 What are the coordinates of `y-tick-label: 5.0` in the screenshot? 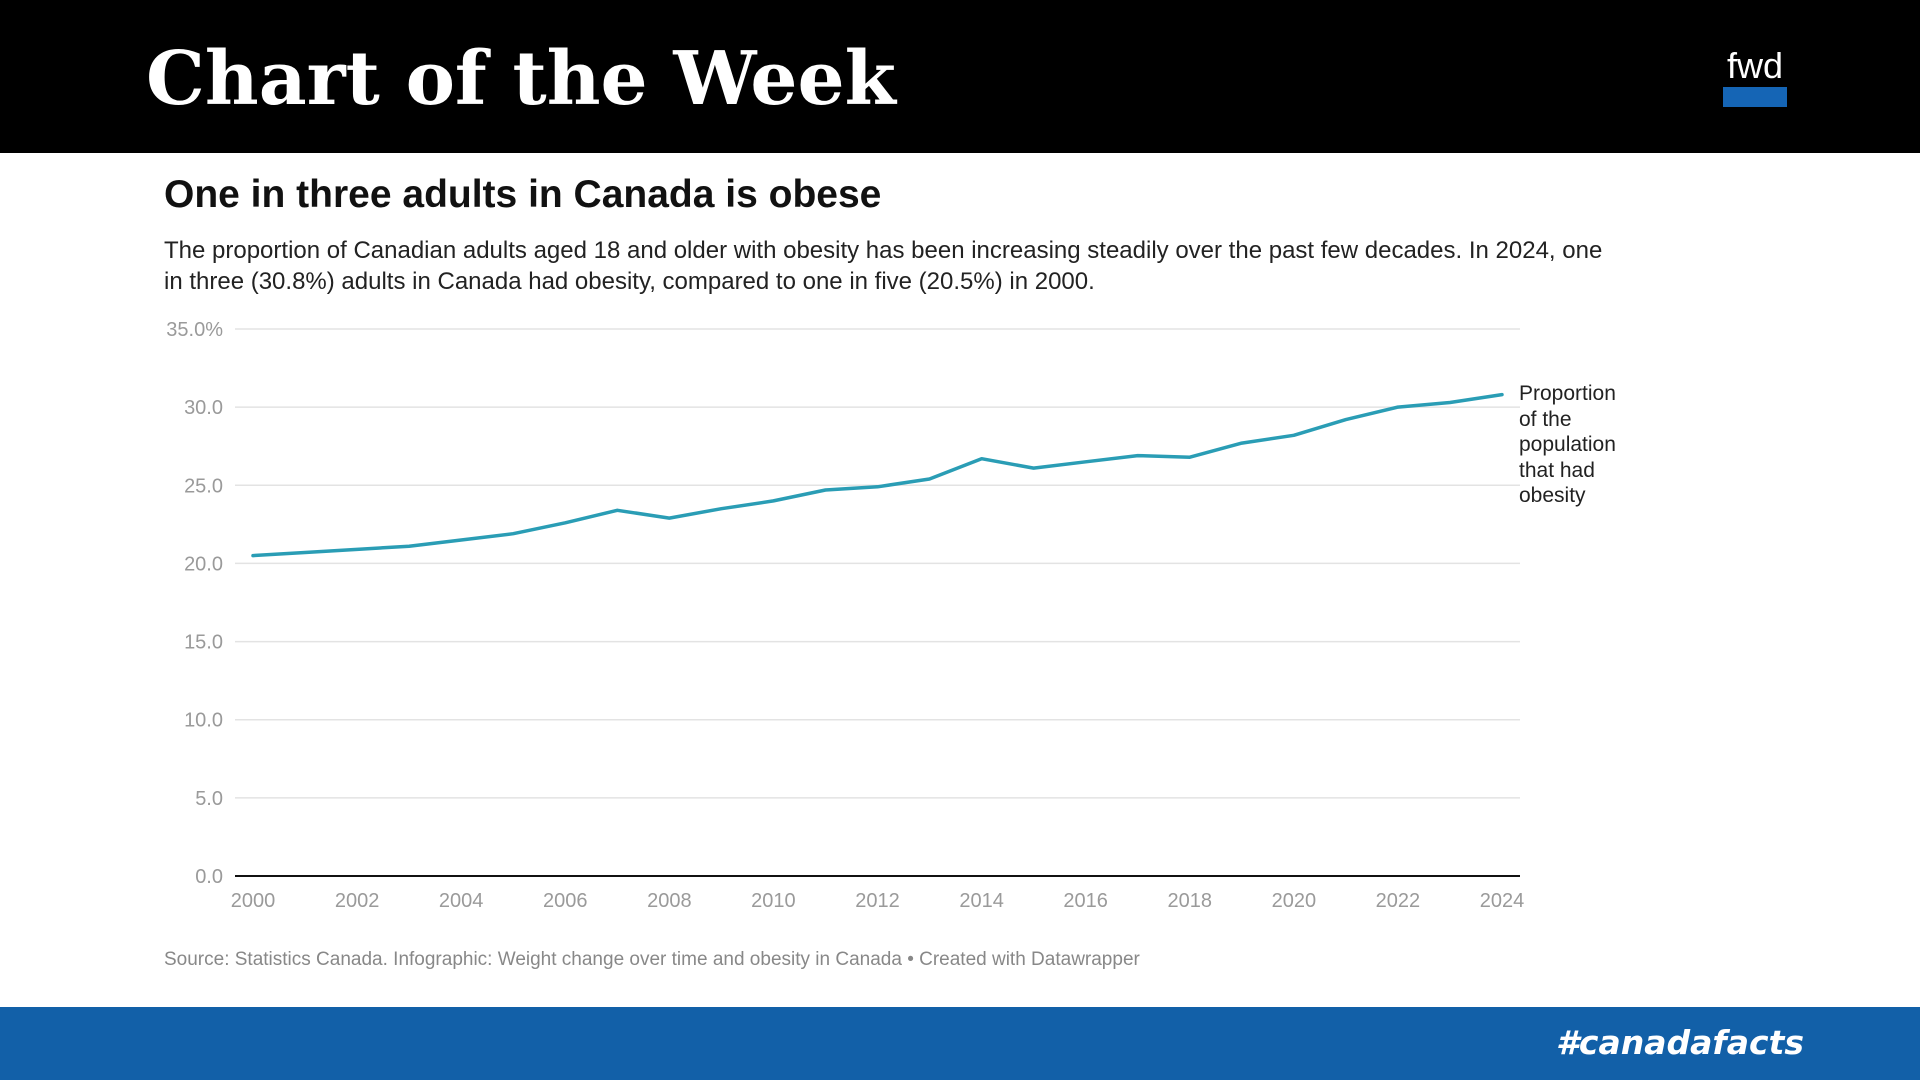 It's located at (209, 799).